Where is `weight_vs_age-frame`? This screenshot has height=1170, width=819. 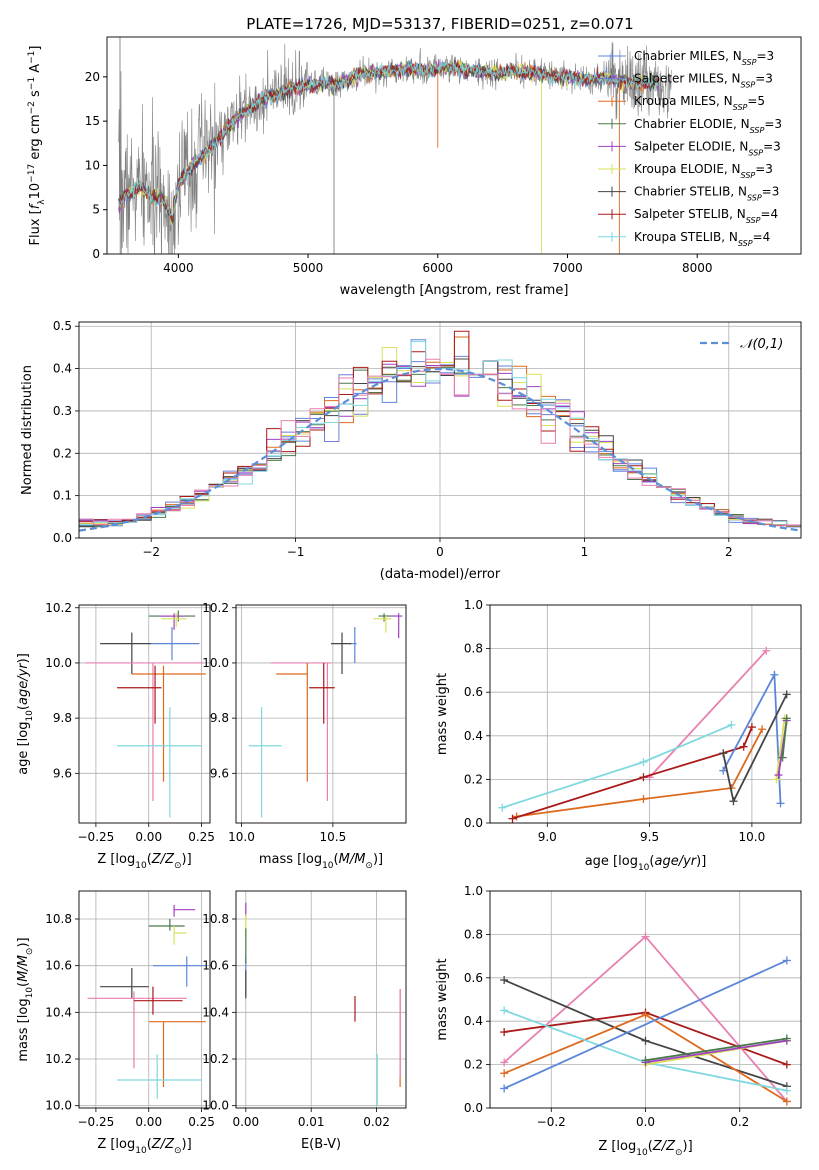 weight_vs_age-frame is located at coordinates (645, 714).